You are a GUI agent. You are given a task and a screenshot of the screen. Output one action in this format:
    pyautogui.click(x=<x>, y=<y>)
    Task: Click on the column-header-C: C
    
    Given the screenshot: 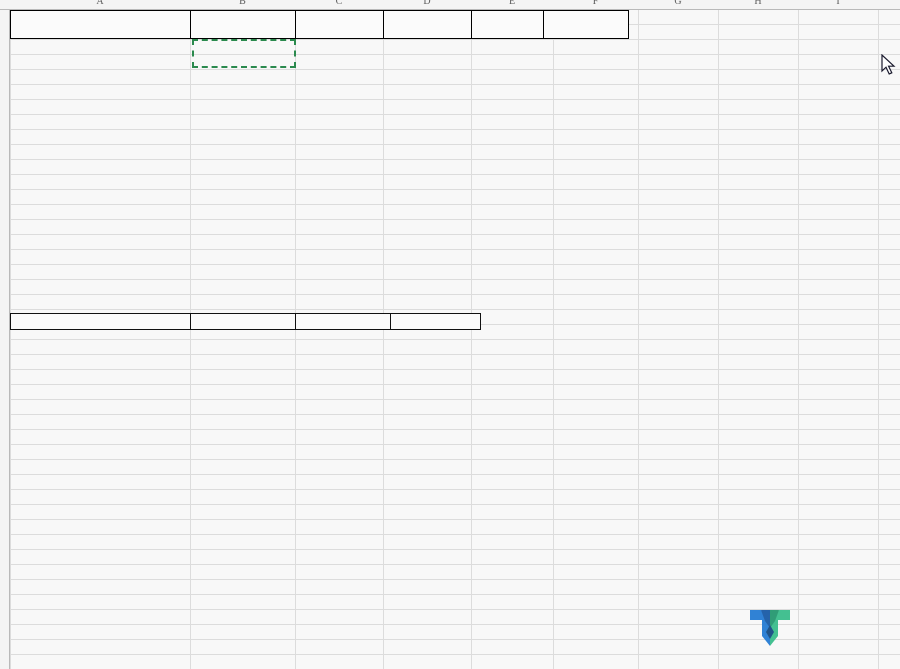 What is the action you would take?
    pyautogui.click(x=339, y=3)
    